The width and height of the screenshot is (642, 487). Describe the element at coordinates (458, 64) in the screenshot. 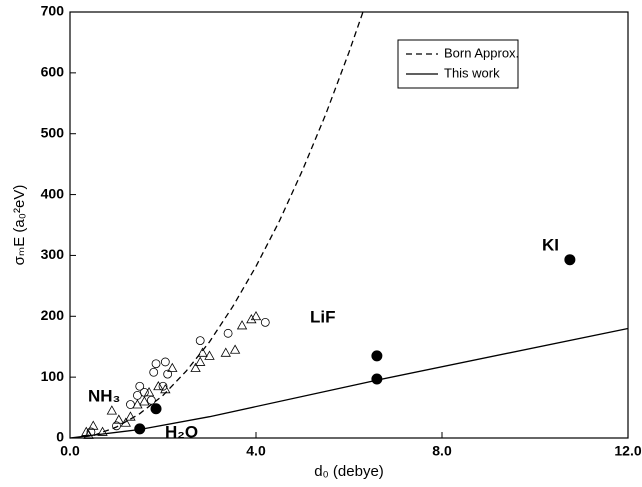

I see `legend-box` at that location.